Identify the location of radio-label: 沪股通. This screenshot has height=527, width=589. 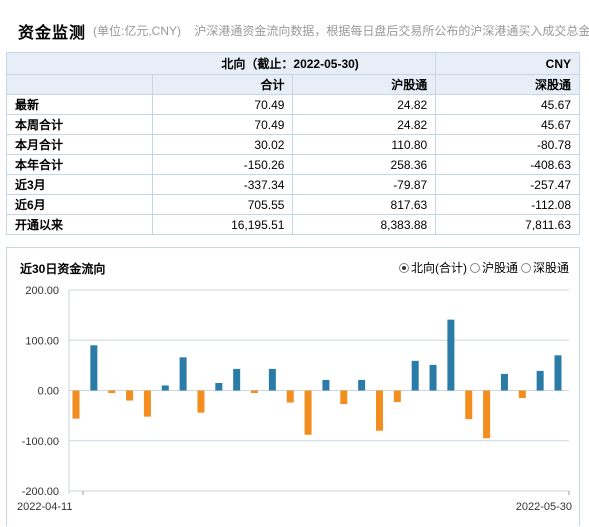
(499, 268).